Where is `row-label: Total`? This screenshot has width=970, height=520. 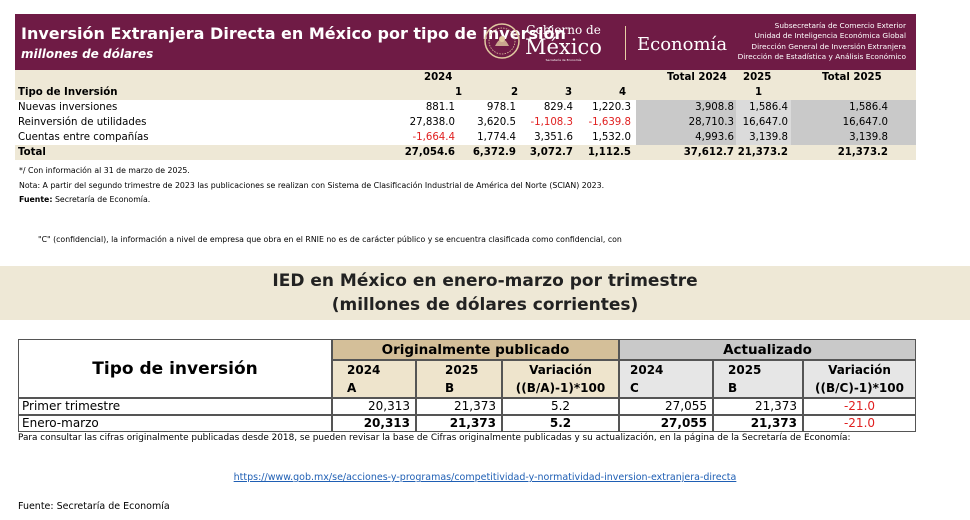
row-label: Total is located at coordinates (32, 152).